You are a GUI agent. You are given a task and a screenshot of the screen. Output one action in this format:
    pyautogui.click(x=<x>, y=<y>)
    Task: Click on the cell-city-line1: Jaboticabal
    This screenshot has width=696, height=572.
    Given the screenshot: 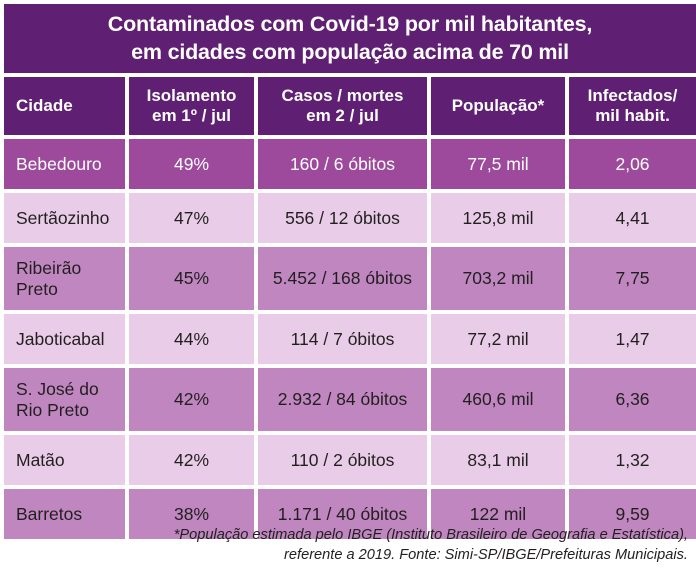 What is the action you would take?
    pyautogui.click(x=60, y=338)
    